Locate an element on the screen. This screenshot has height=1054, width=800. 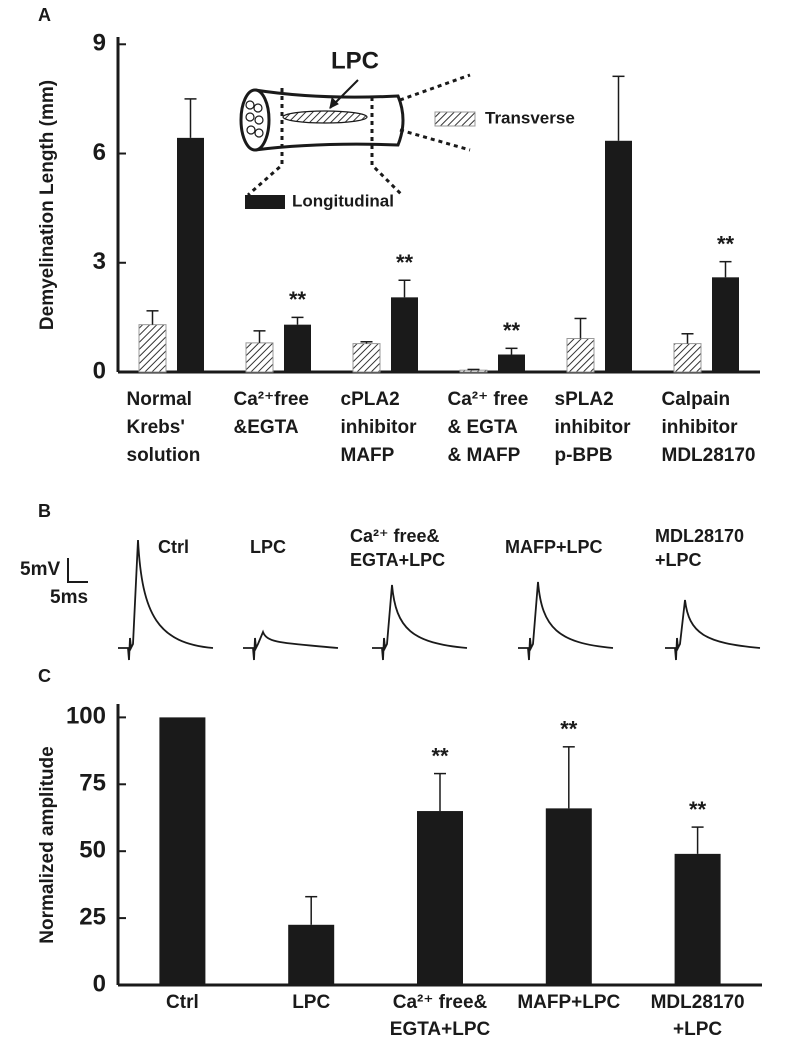
panel-label: A is located at coordinates (44, 15).